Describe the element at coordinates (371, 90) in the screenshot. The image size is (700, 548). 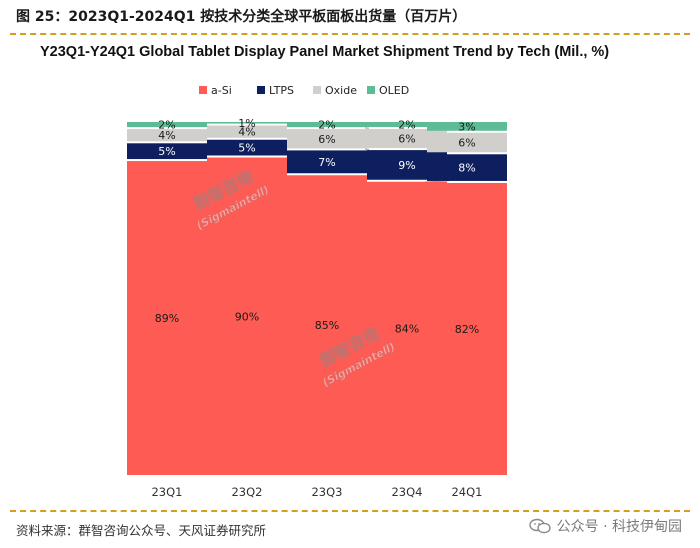
I see `legend-swatch-oled` at that location.